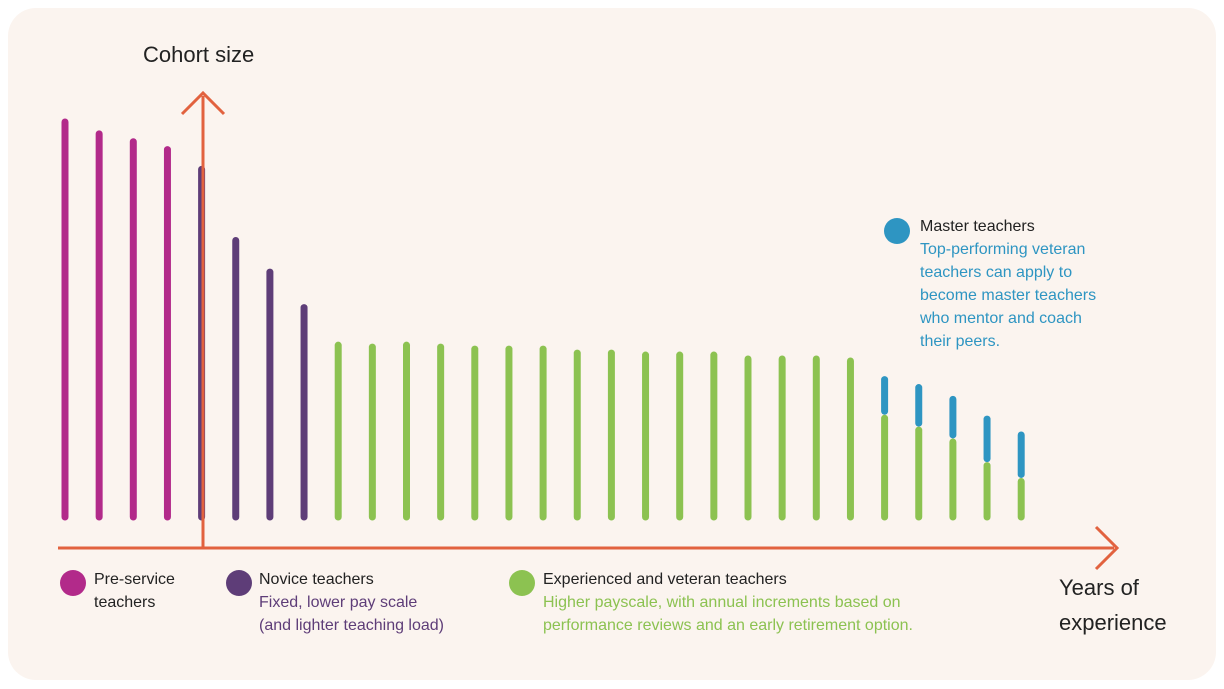 The width and height of the screenshot is (1224, 689). I want to click on x-axis-label-line2: experience, so click(1113, 622).